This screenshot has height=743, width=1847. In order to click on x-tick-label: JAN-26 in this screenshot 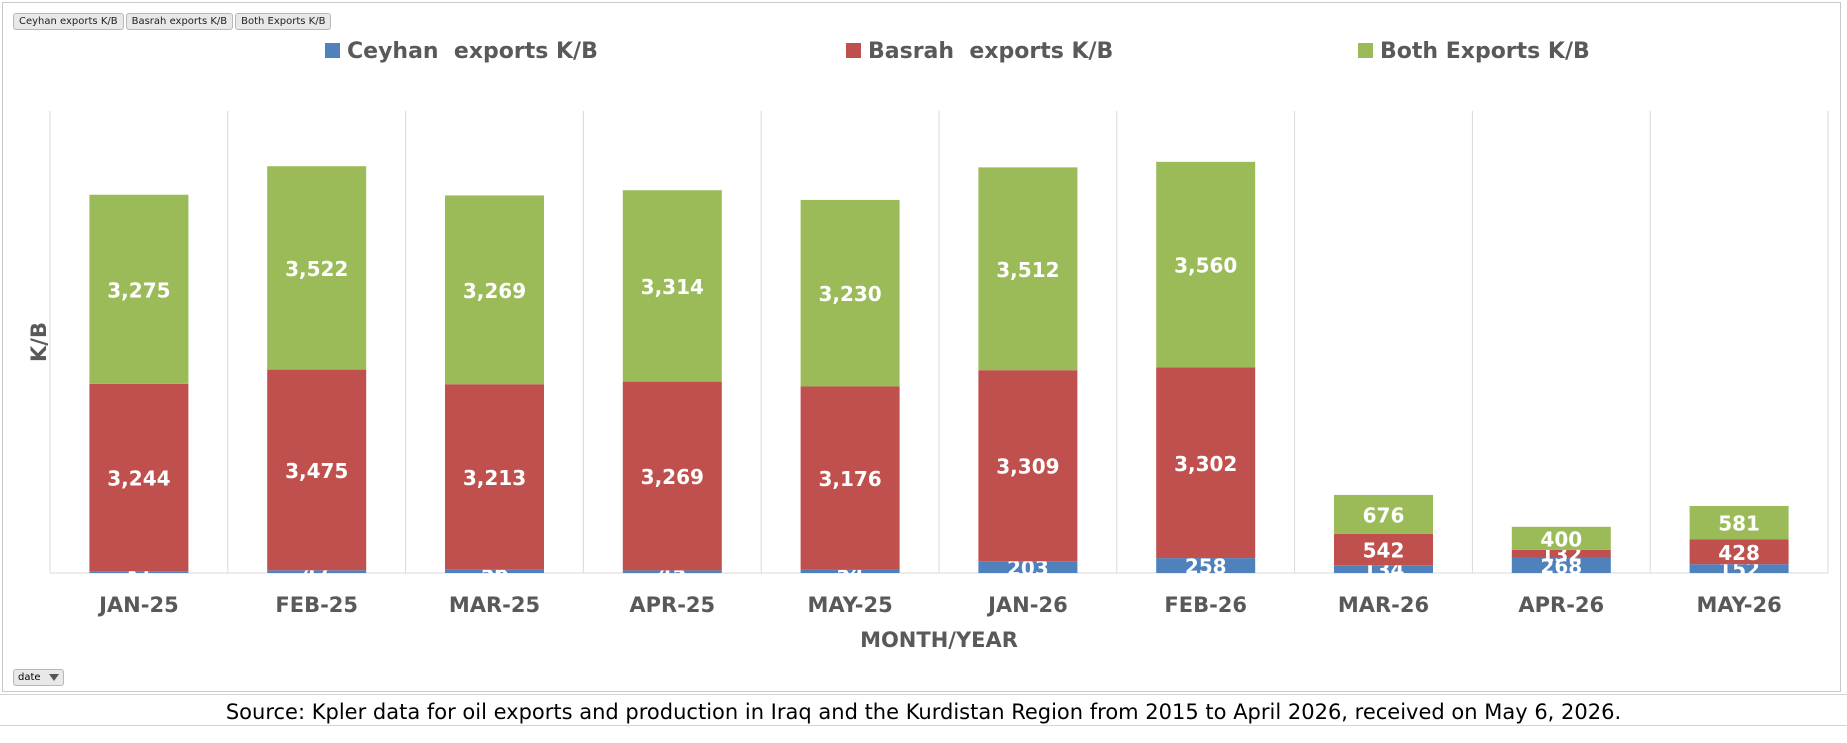, I will do `click(1027, 605)`.